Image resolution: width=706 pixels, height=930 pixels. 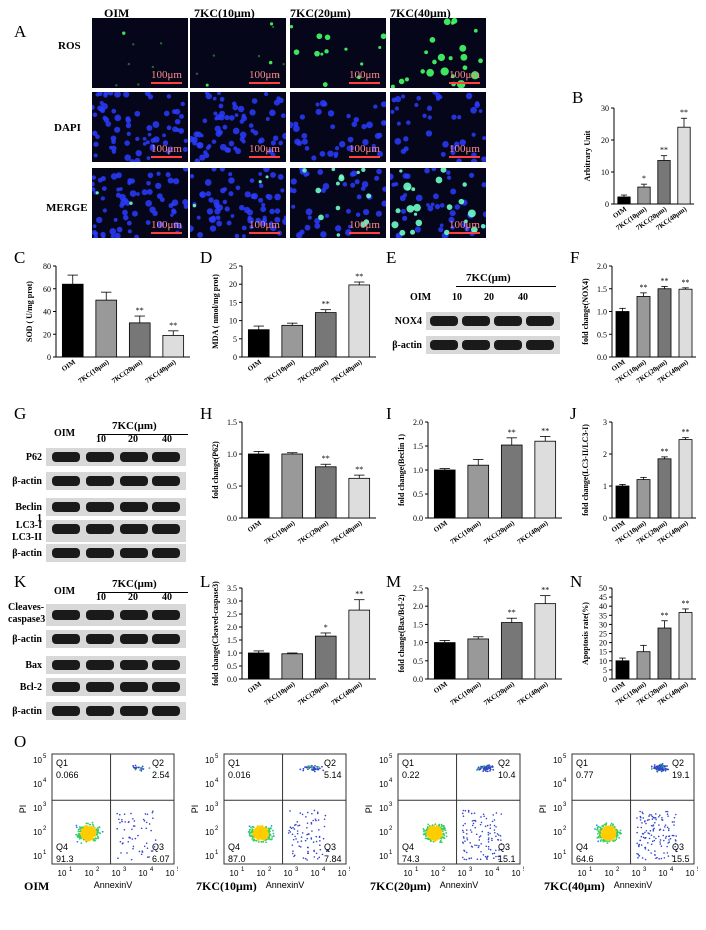 I want to click on x-tick-label: 7KC(10μm), so click(x=466, y=693).